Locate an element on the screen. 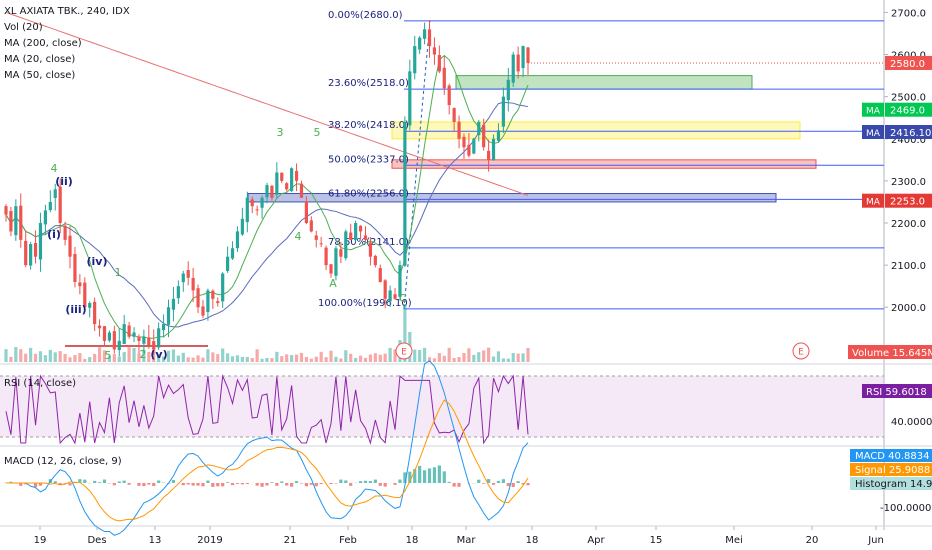  macd-tag-bg is located at coordinates (891, 483).